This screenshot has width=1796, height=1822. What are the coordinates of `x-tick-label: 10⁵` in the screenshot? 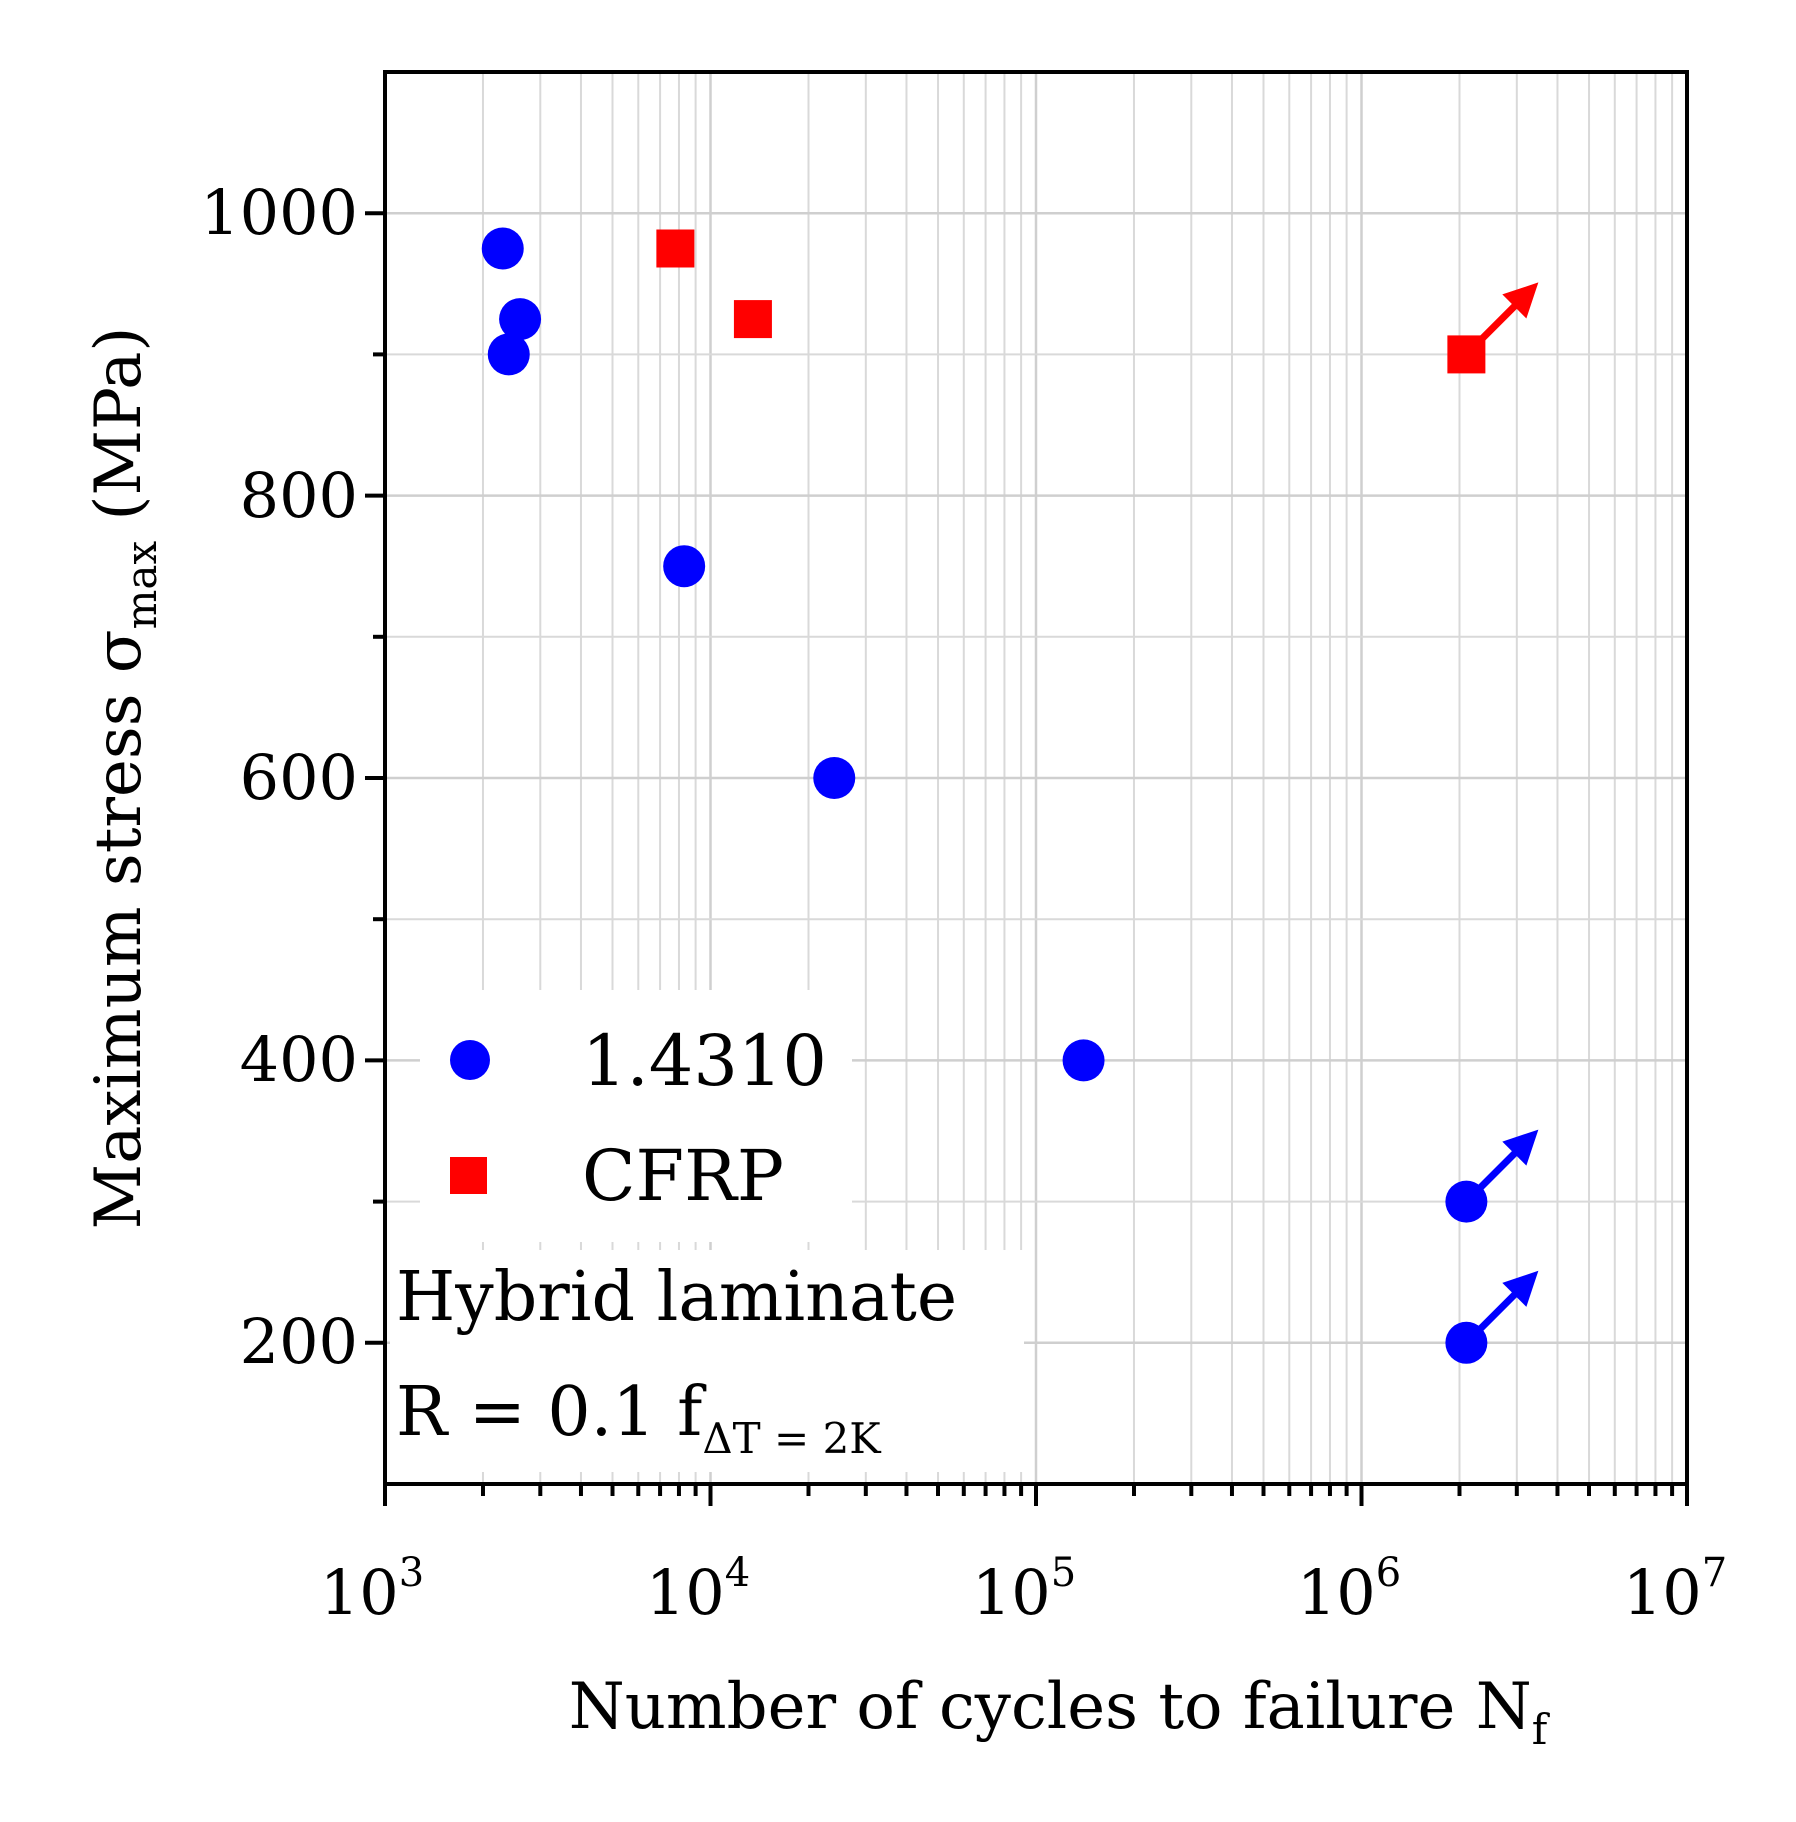 It's located at (1024, 1589).